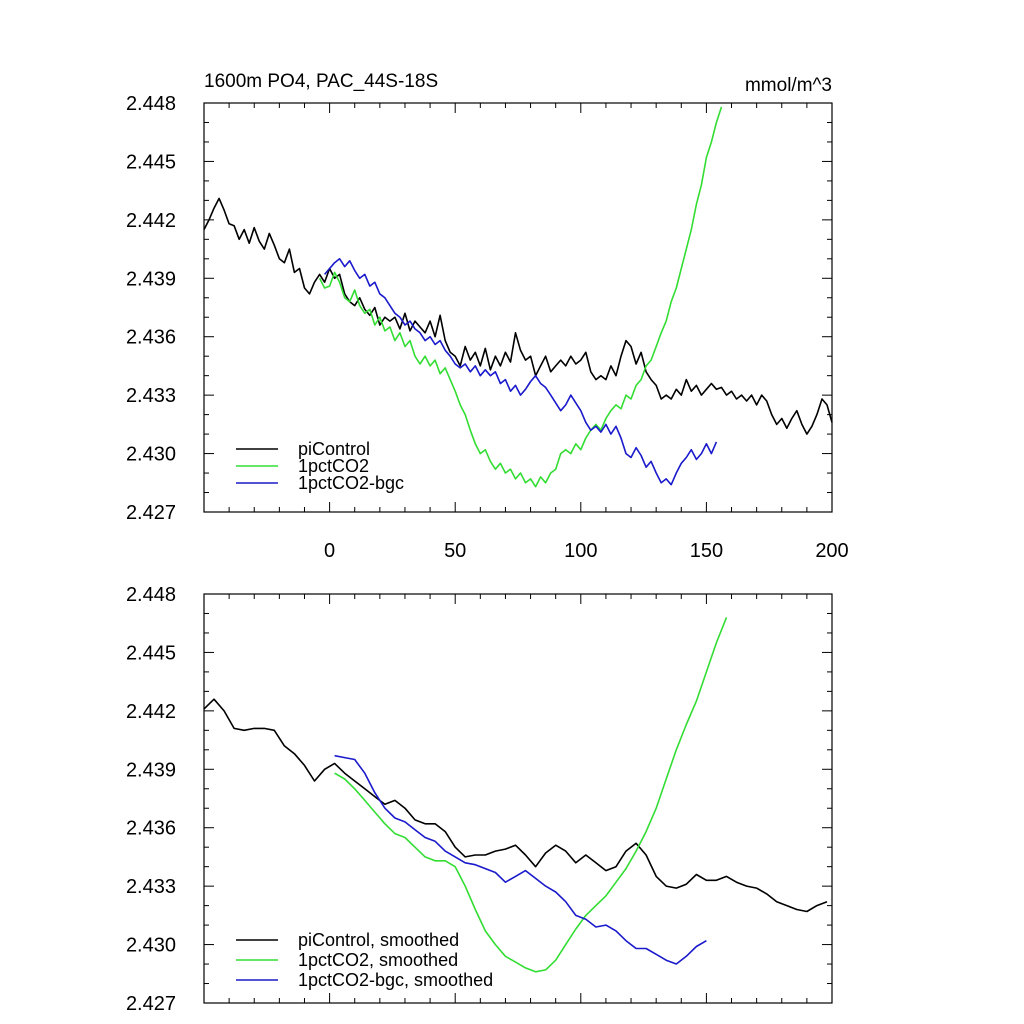  Describe the element at coordinates (455, 551) in the screenshot. I see `x-tick-label: 50` at that location.